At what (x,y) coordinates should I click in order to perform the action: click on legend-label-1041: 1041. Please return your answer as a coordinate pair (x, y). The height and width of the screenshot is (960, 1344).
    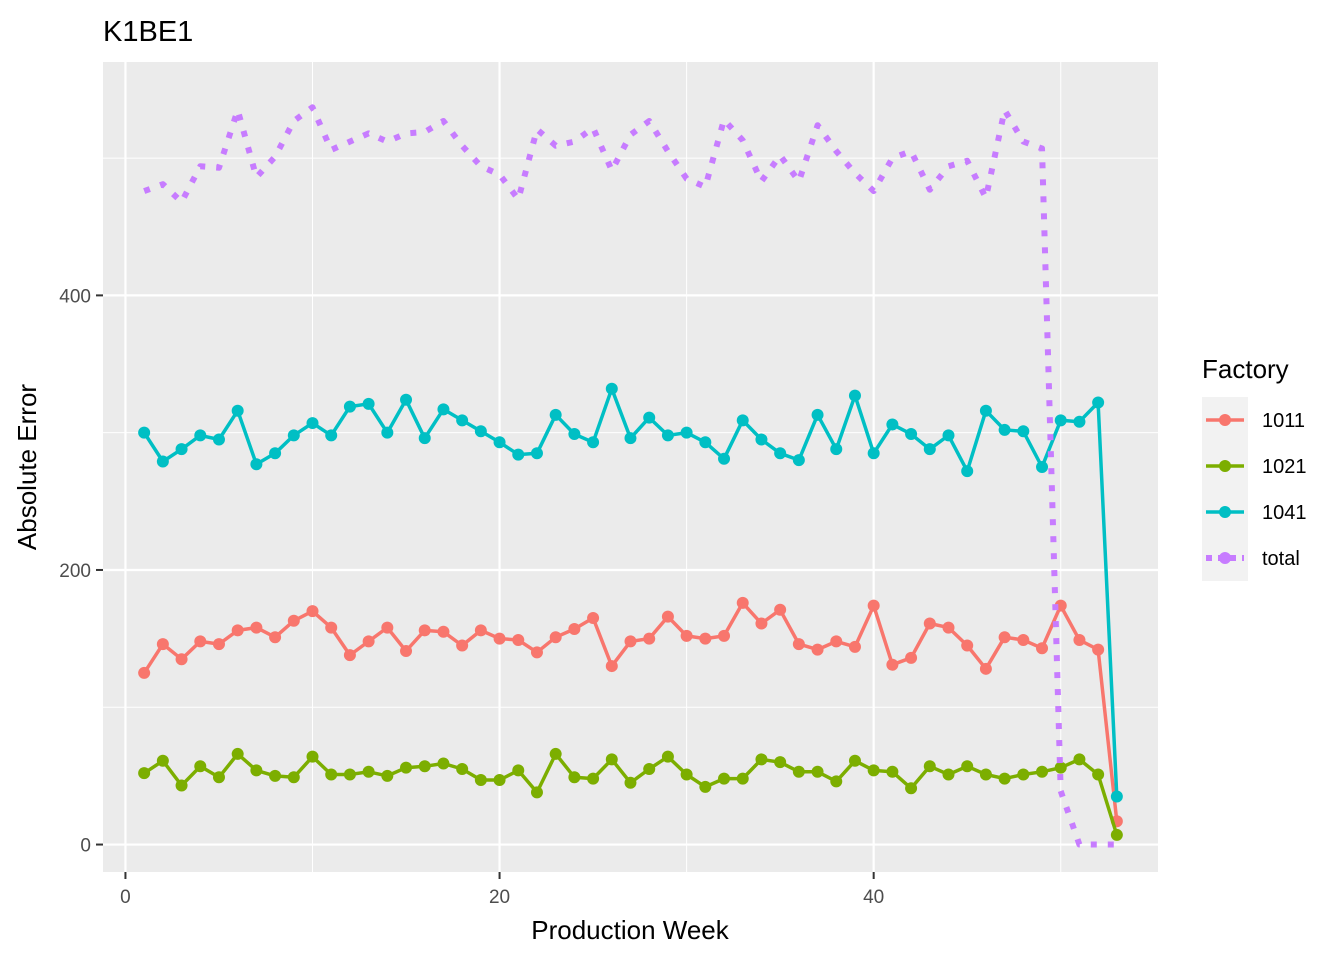
    Looking at the image, I should click on (1284, 513).